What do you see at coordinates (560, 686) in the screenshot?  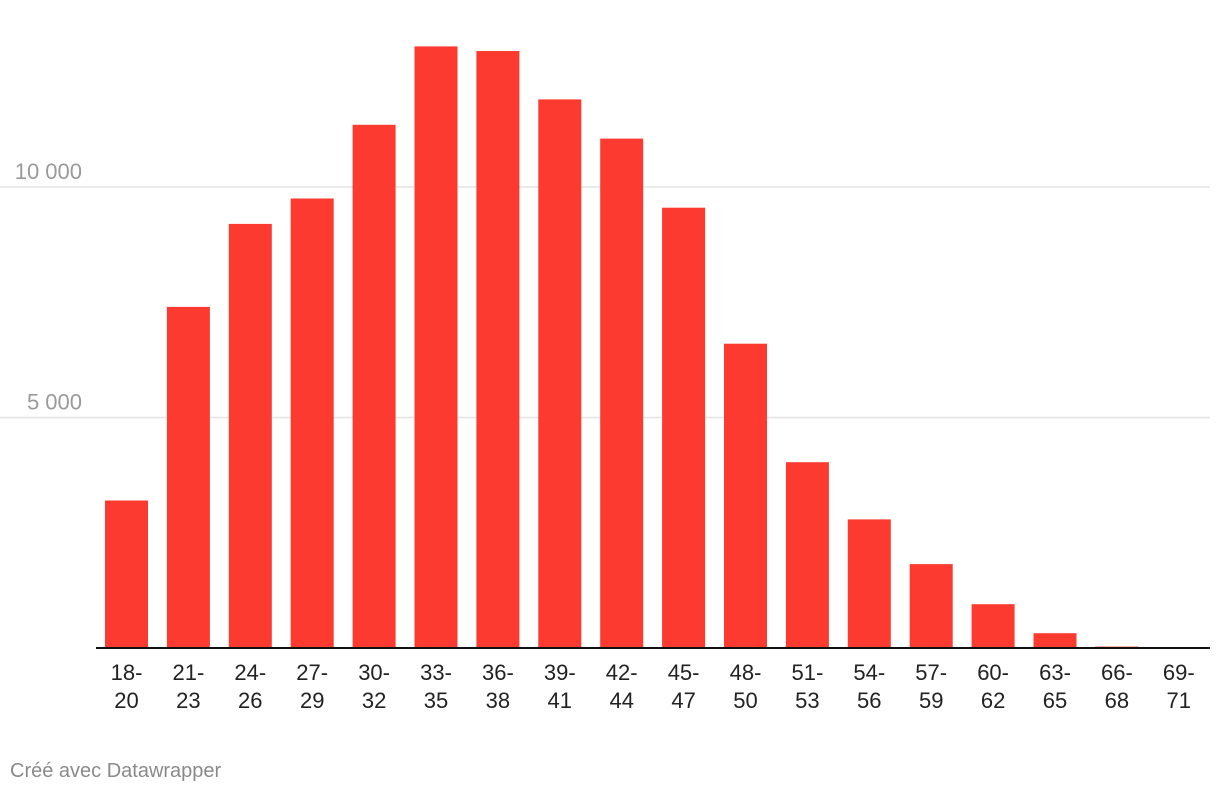 I see `x-tick-label-39-41: 39-41` at bounding box center [560, 686].